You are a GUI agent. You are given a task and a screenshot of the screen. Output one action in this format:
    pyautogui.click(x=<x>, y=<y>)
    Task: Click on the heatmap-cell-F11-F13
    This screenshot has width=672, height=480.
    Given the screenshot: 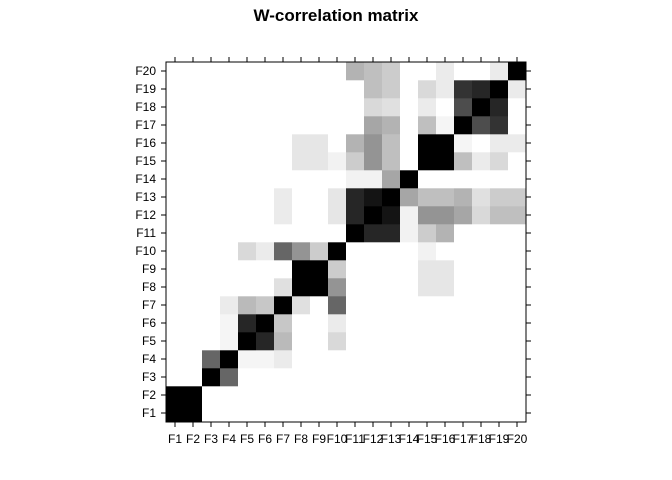 What is the action you would take?
    pyautogui.click(x=355, y=197)
    